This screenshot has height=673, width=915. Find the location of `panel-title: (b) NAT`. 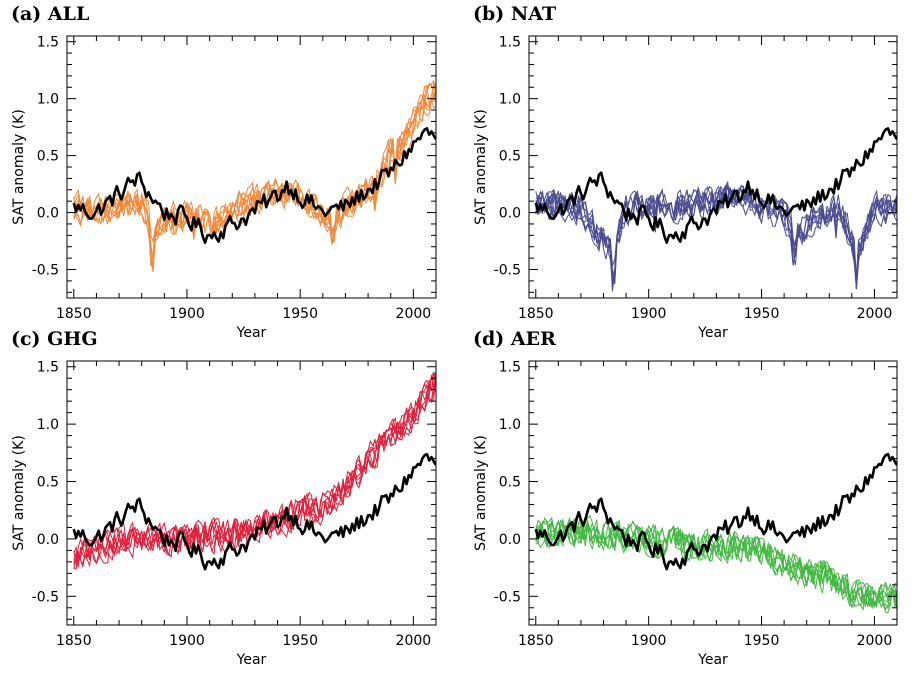

panel-title: (b) NAT is located at coordinates (514, 14).